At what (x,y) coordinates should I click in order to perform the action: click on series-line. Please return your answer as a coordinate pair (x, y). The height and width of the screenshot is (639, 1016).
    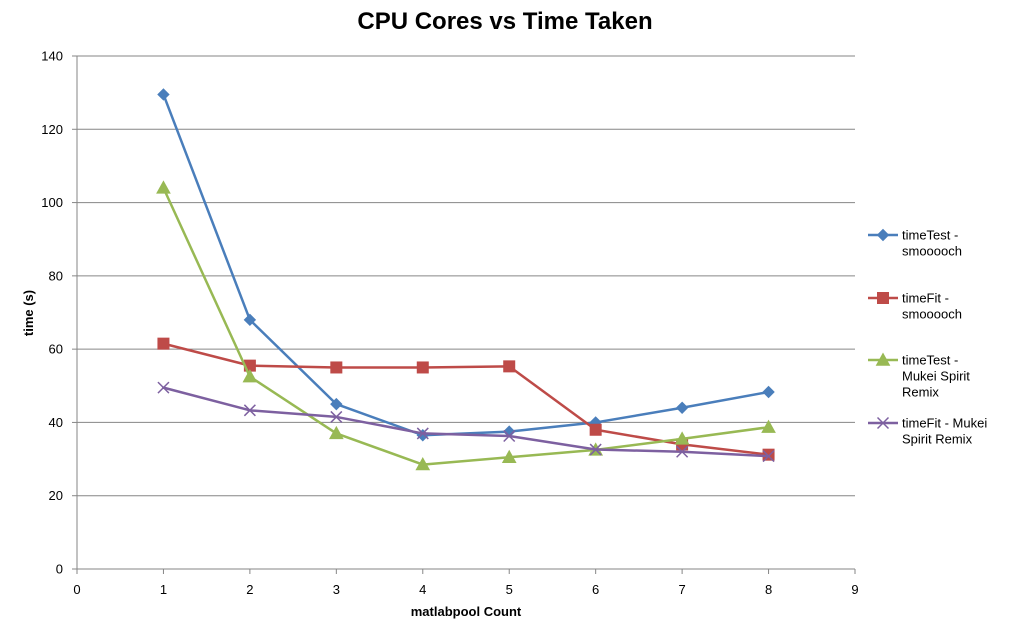
    Looking at the image, I should click on (466, 422).